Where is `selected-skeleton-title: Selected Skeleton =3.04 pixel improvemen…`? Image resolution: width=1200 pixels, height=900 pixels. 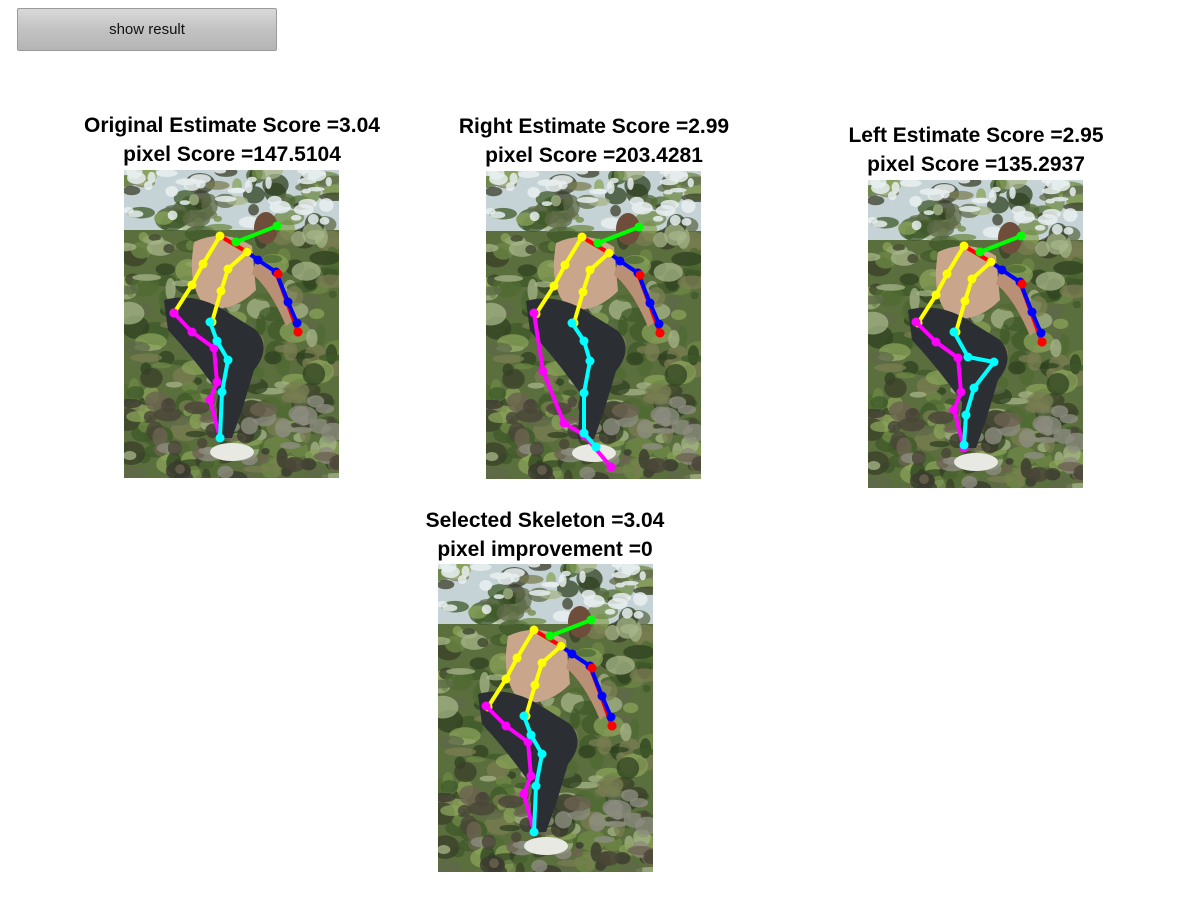 selected-skeleton-title: Selected Skeleton =3.04 pixel improvemen… is located at coordinates (545, 535).